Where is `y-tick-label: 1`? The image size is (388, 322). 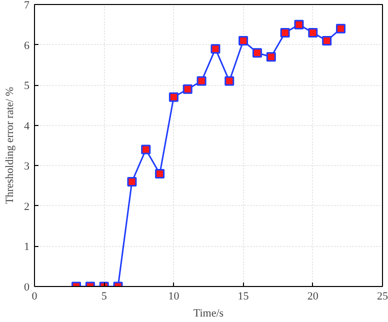
y-tick-label: 1 is located at coordinates (27, 247).